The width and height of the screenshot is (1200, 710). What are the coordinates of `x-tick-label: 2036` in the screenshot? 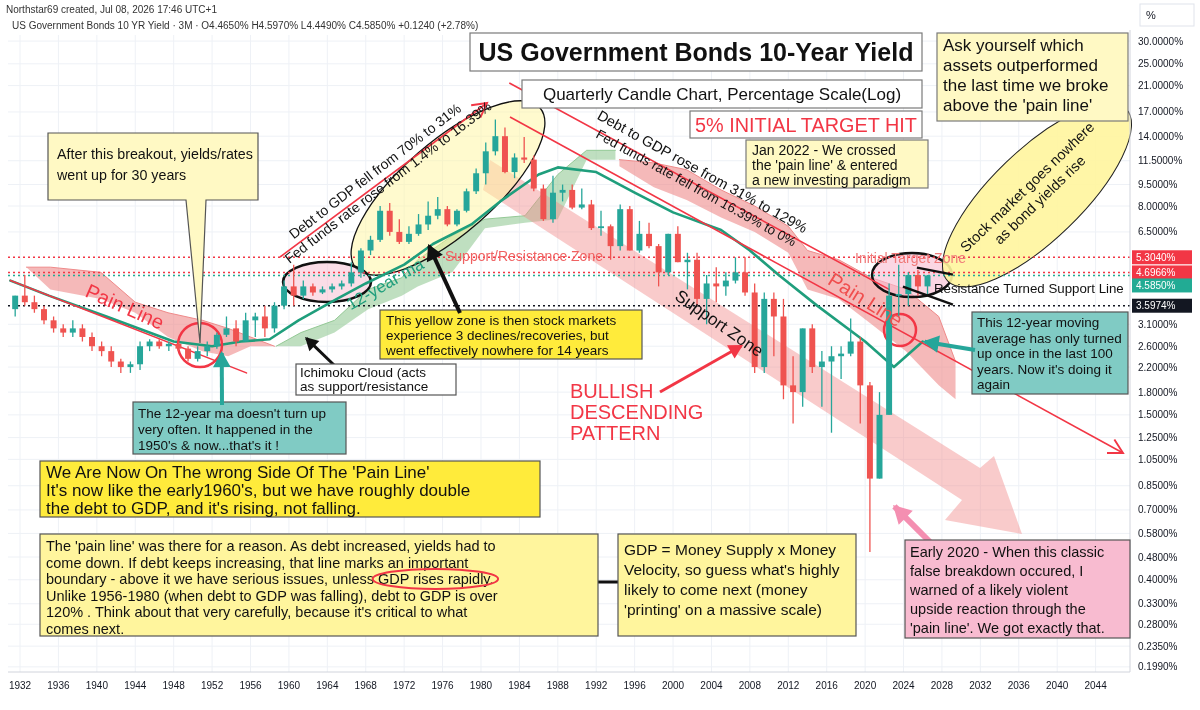 It's located at (1019, 685).